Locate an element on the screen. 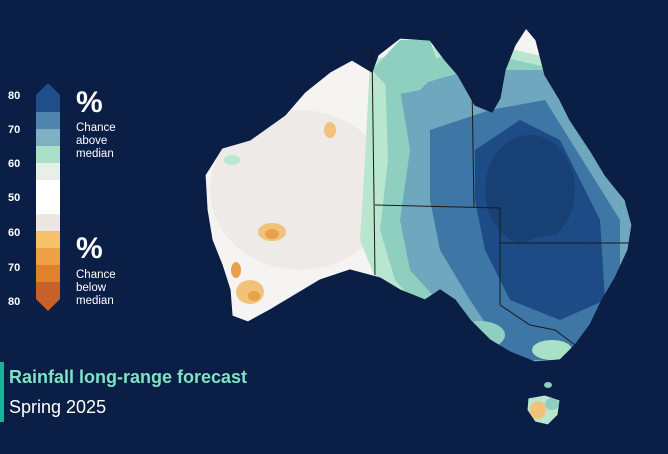 This screenshot has width=668, height=454. above-caption-line: Chance is located at coordinates (96, 128).